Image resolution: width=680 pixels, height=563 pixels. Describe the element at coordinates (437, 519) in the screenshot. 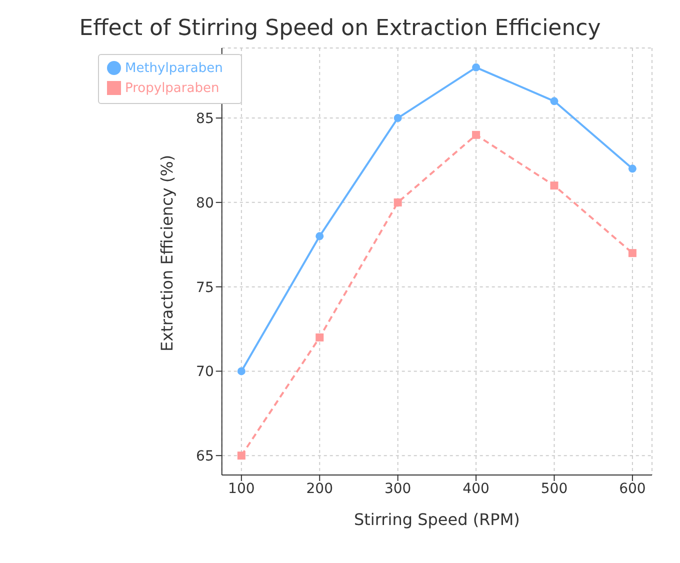

I see `x-axis-title: Stirring Speed (RPM)` at that location.